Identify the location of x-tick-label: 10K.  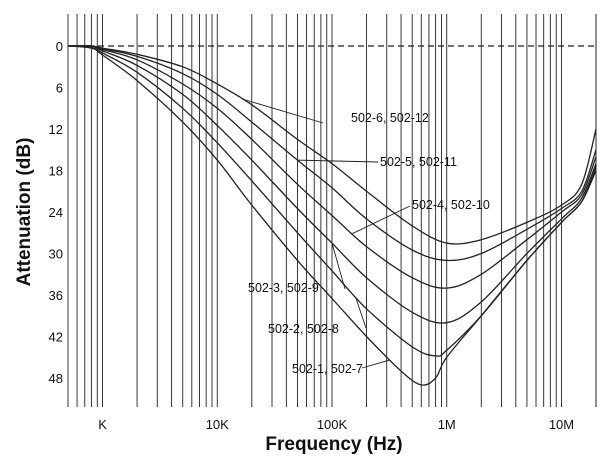
(217, 424).